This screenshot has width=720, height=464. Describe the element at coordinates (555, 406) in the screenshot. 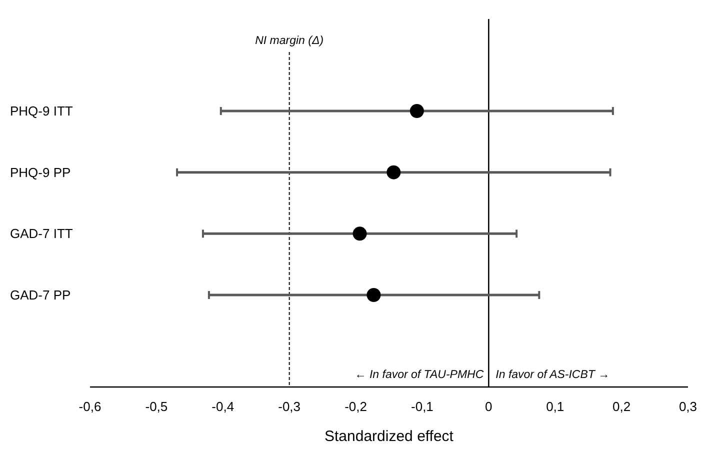

I see `x-tick-label: 0,1` at that location.